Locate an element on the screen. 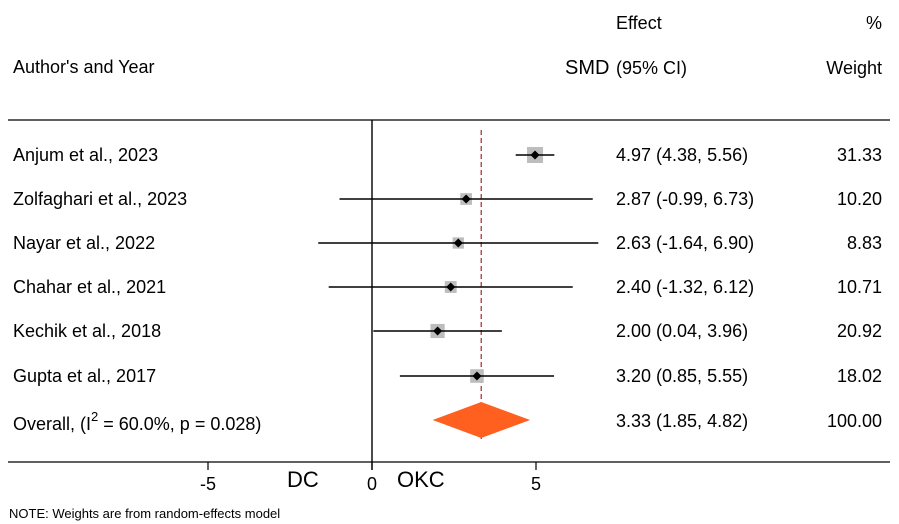 Image resolution: width=899 pixels, height=524 pixels. direction-left-label: DC is located at coordinates (303, 479).